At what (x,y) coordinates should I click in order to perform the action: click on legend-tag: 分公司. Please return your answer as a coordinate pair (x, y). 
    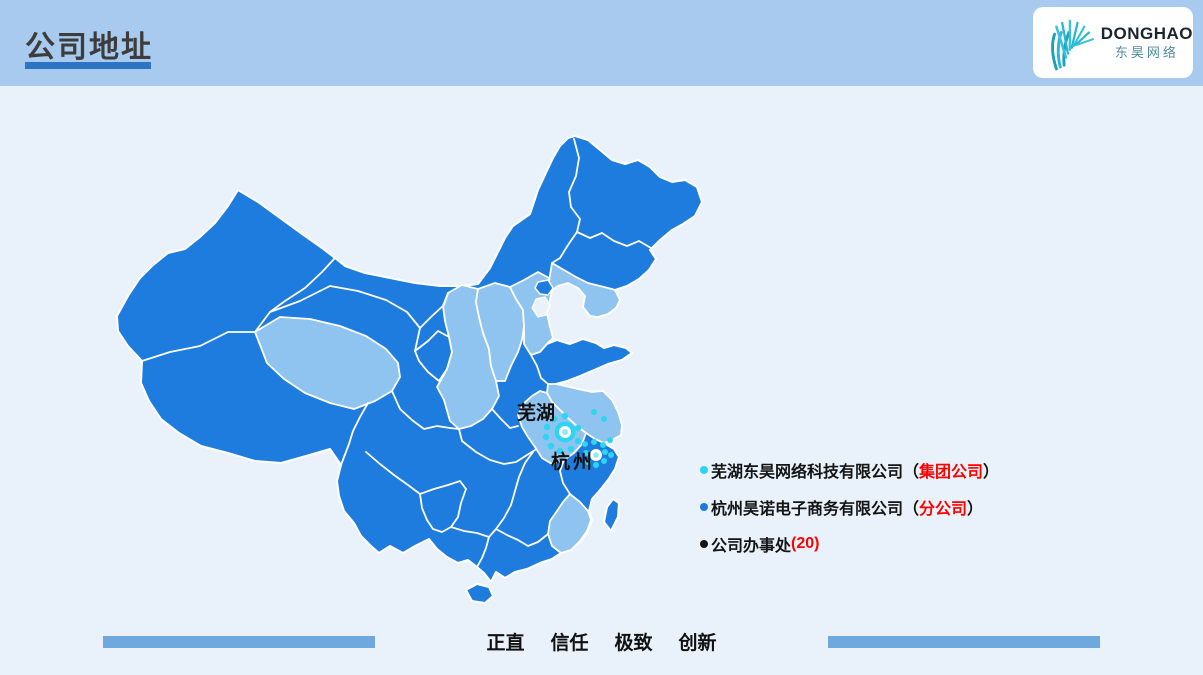
    Looking at the image, I should click on (943, 509).